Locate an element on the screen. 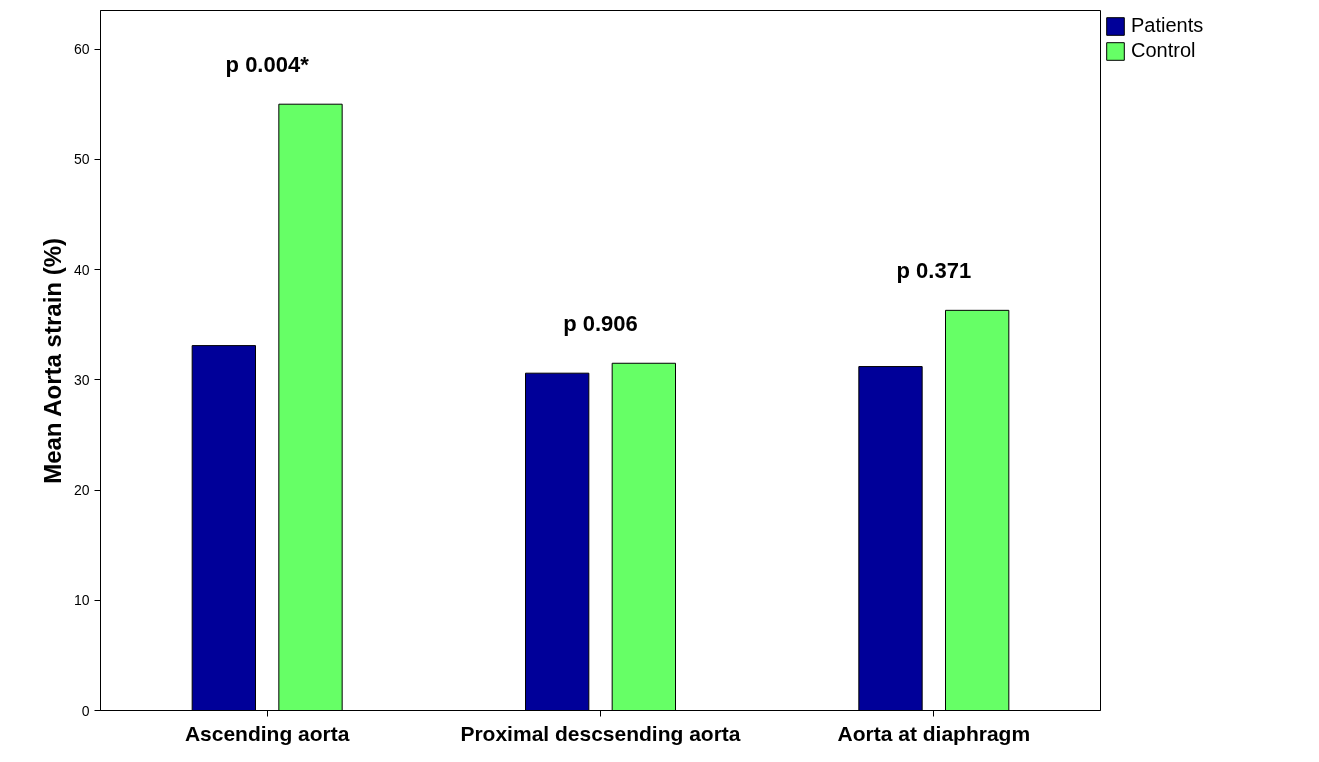 The height and width of the screenshot is (762, 1319). x-tick-label: Proximal descsending aorta is located at coordinates (600, 733).